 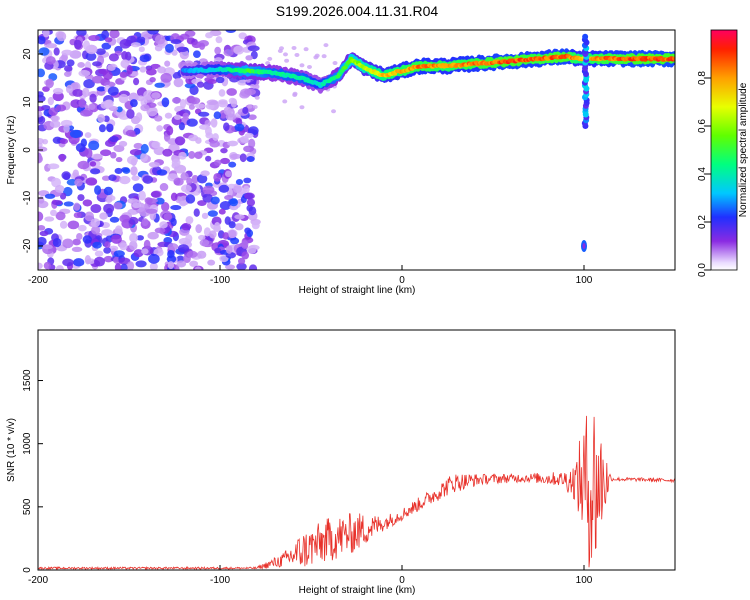 I want to click on x-tick-label: -100, so click(x=220, y=280).